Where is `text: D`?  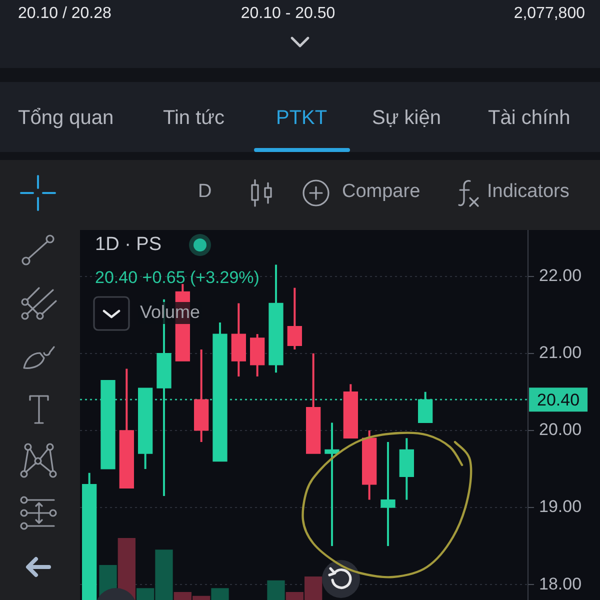
text: D is located at coordinates (205, 192).